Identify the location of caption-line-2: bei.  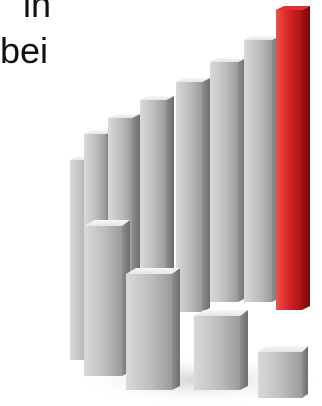
(24, 50).